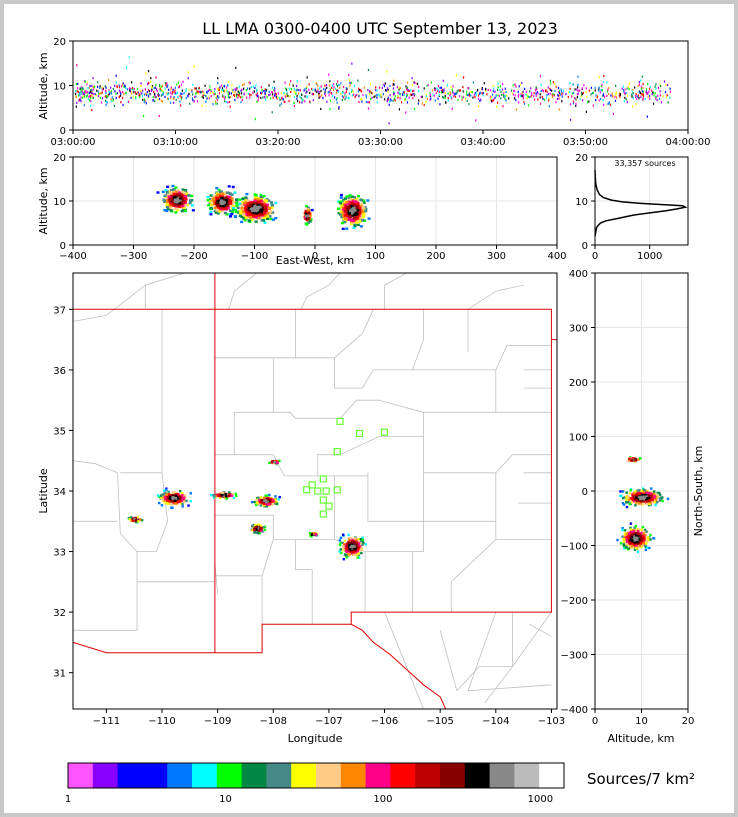  Describe the element at coordinates (247, 510) in the screenshot. I see `plan-view-sources` at that location.